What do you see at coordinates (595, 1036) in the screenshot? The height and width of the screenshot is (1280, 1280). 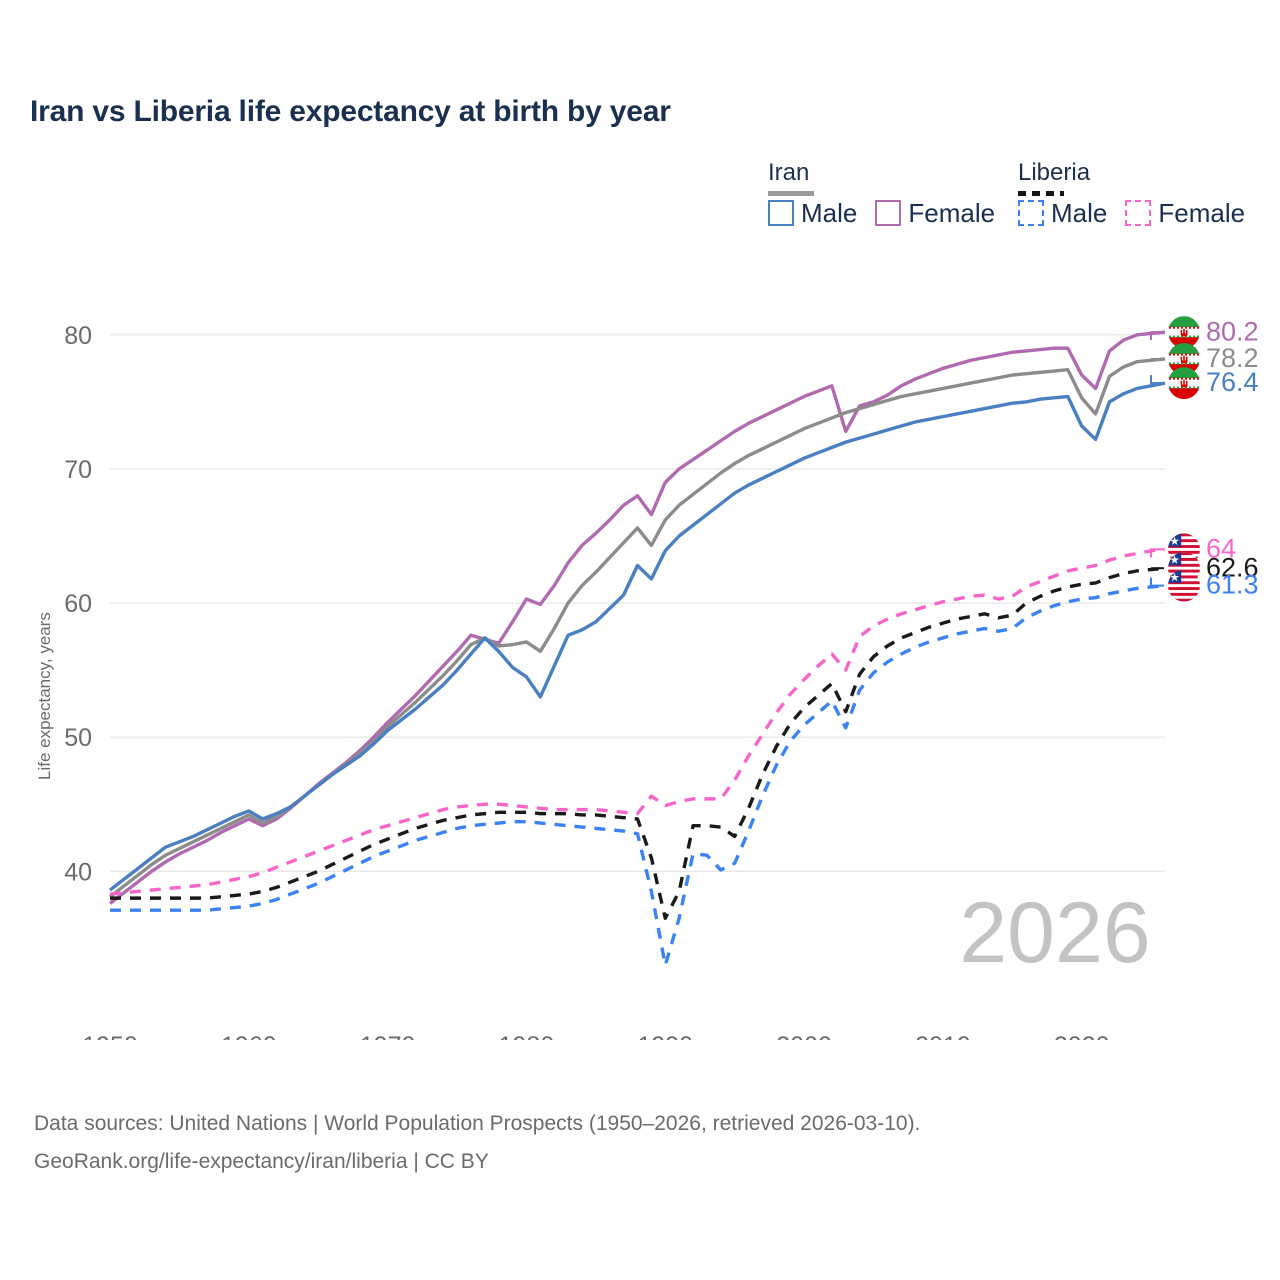 I see `x-axis-tick-labels: 1950 1960 1970 1980 1990 2000 2010 2020` at bounding box center [595, 1036].